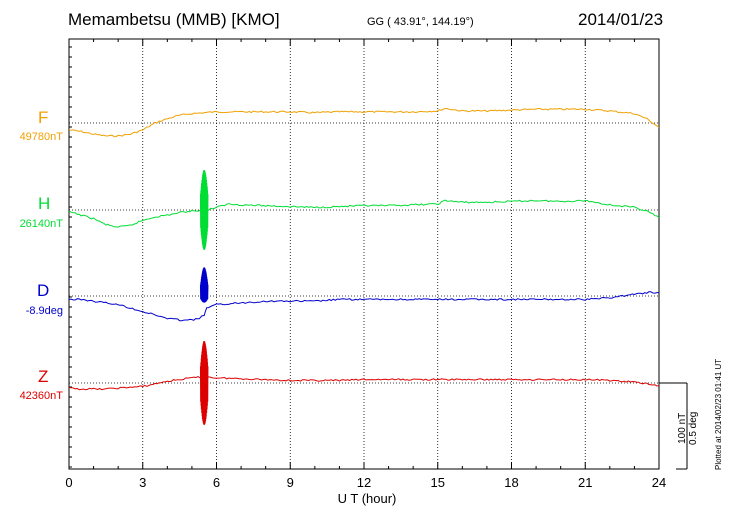  I want to click on series-label-d: D, so click(43, 290).